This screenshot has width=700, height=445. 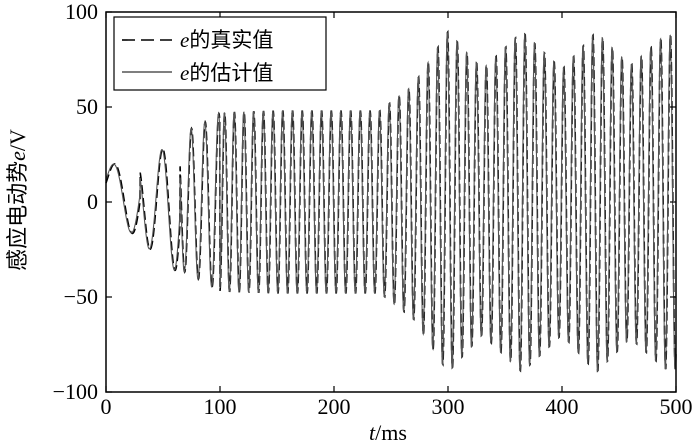 What do you see at coordinates (372, 432) in the screenshot?
I see `x-axis-title-var: t` at bounding box center [372, 432].